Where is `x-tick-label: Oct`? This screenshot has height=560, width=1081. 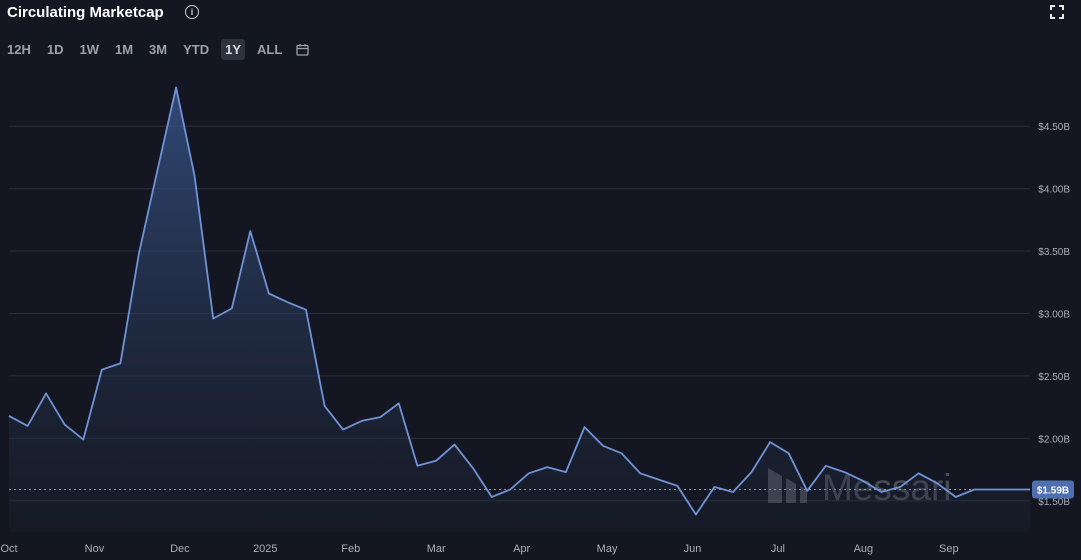
x-tick-label: Oct is located at coordinates (8, 549).